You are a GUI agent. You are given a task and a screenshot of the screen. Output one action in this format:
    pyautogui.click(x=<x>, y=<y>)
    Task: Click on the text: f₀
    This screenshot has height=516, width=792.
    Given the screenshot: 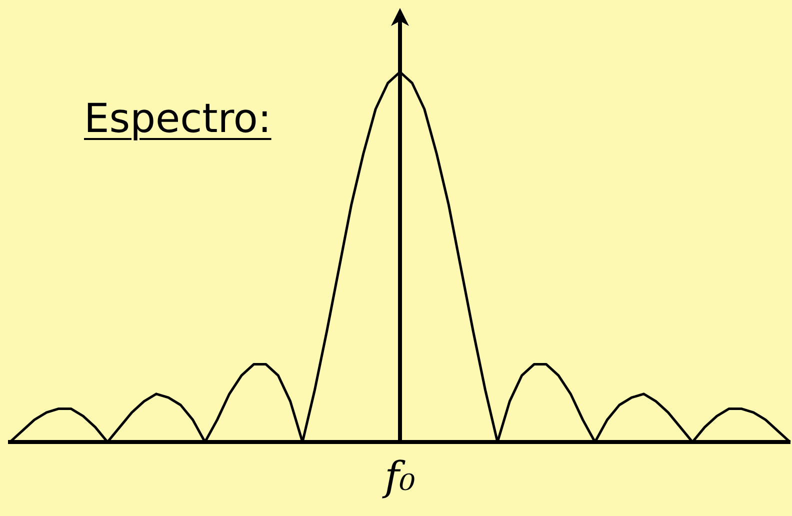 What is the action you would take?
    pyautogui.click(x=400, y=477)
    